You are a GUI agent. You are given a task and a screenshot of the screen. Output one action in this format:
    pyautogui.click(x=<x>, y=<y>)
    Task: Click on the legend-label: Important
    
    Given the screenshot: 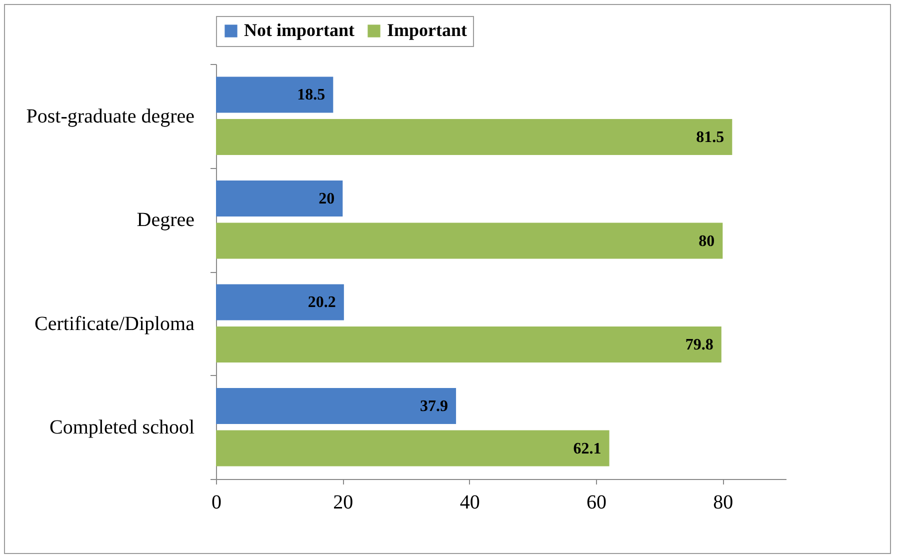 What is the action you would take?
    pyautogui.click(x=427, y=30)
    